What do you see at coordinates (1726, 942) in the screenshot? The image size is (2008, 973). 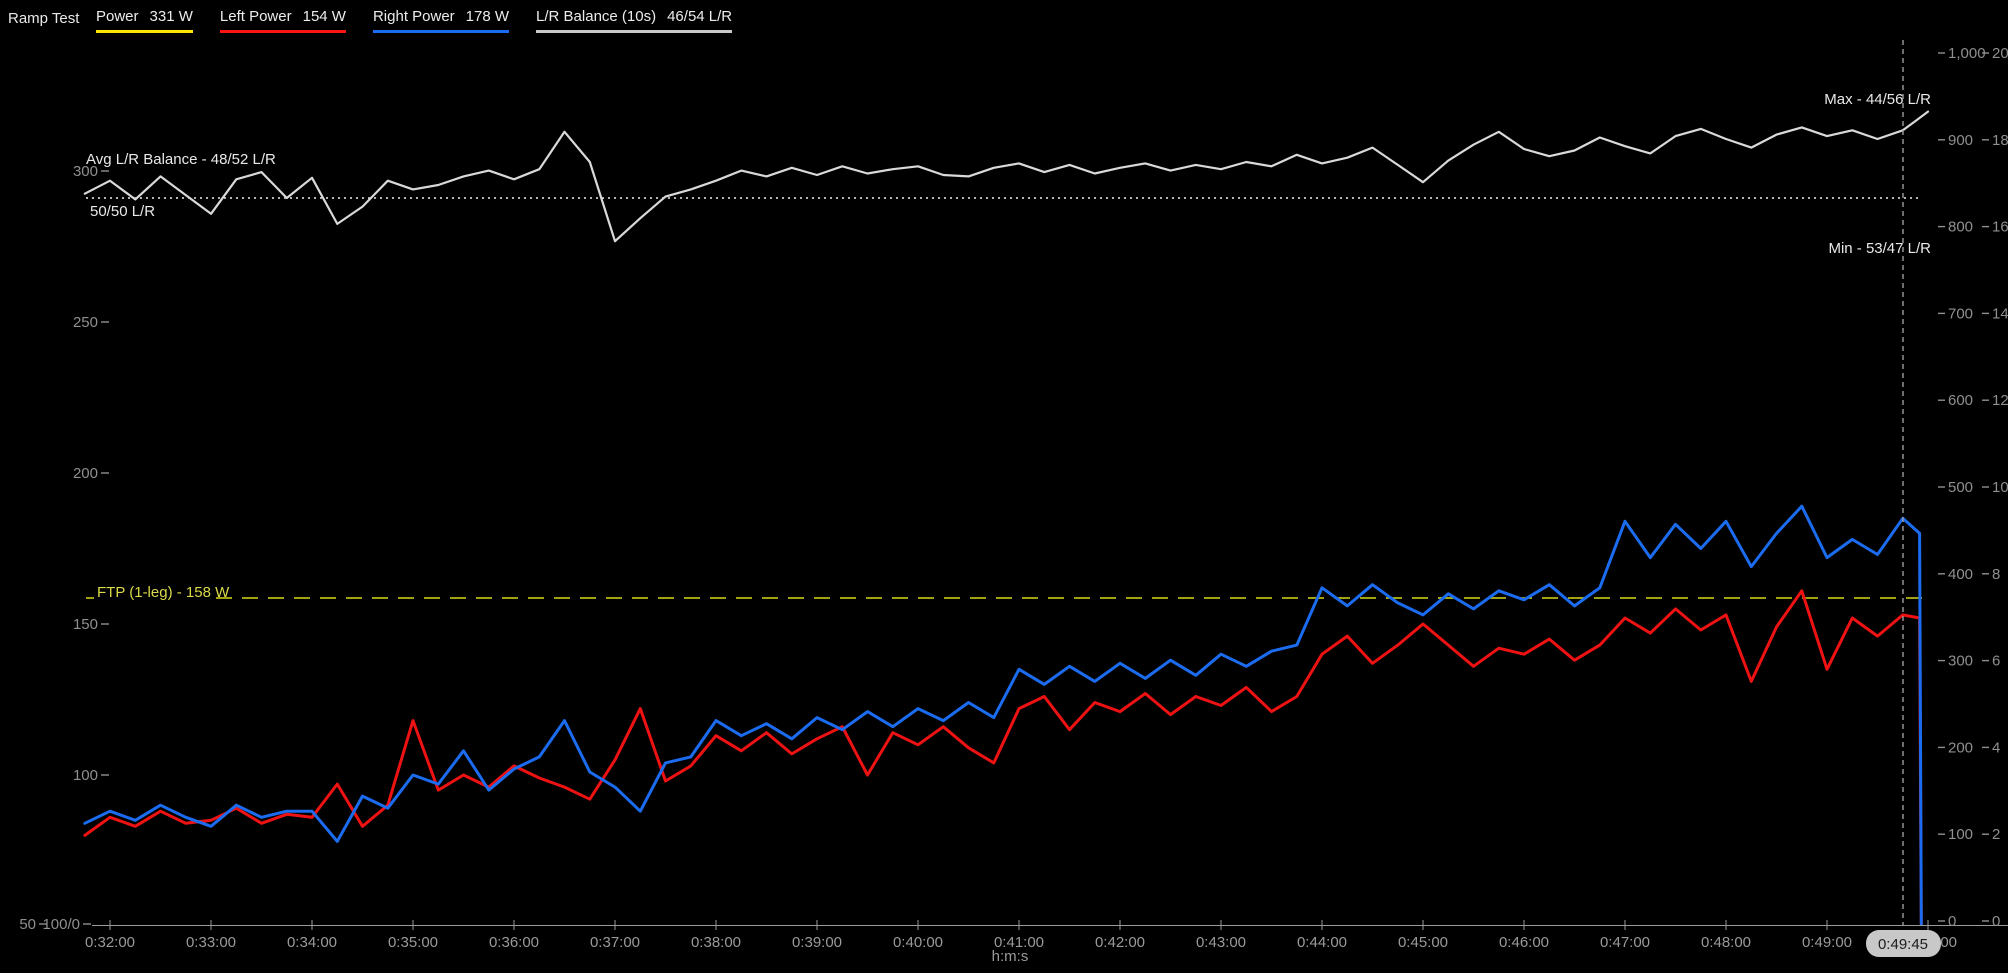 I see `x-tick-label: 0:48:00` at bounding box center [1726, 942].